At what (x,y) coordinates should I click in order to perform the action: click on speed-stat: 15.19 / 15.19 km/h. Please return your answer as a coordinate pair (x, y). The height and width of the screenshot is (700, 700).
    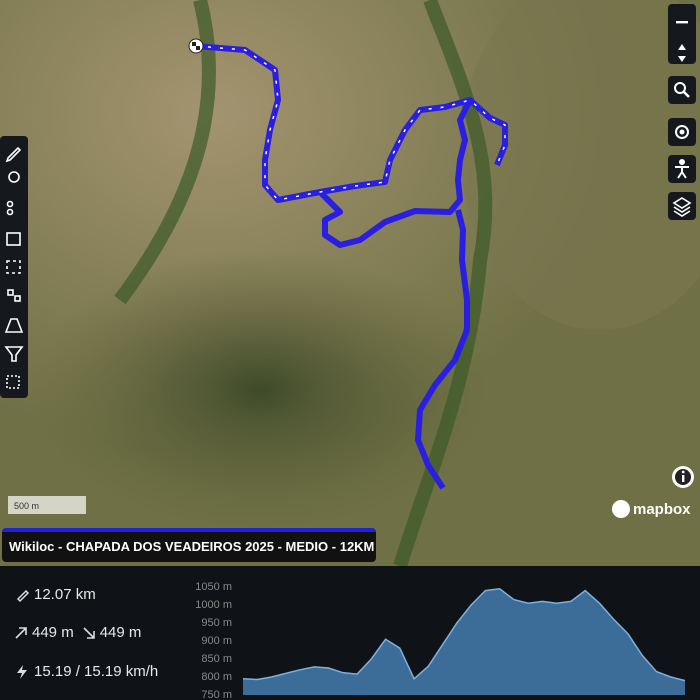
    Looking at the image, I should click on (86, 671).